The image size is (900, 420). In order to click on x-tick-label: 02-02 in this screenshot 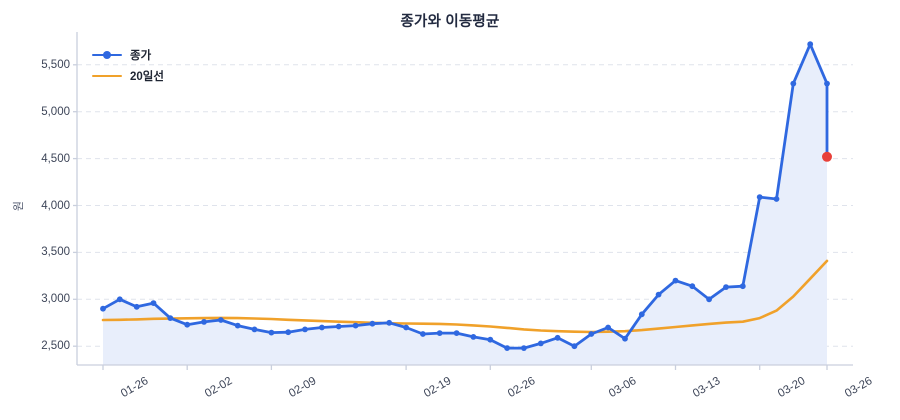, I will do `click(219, 388)`.